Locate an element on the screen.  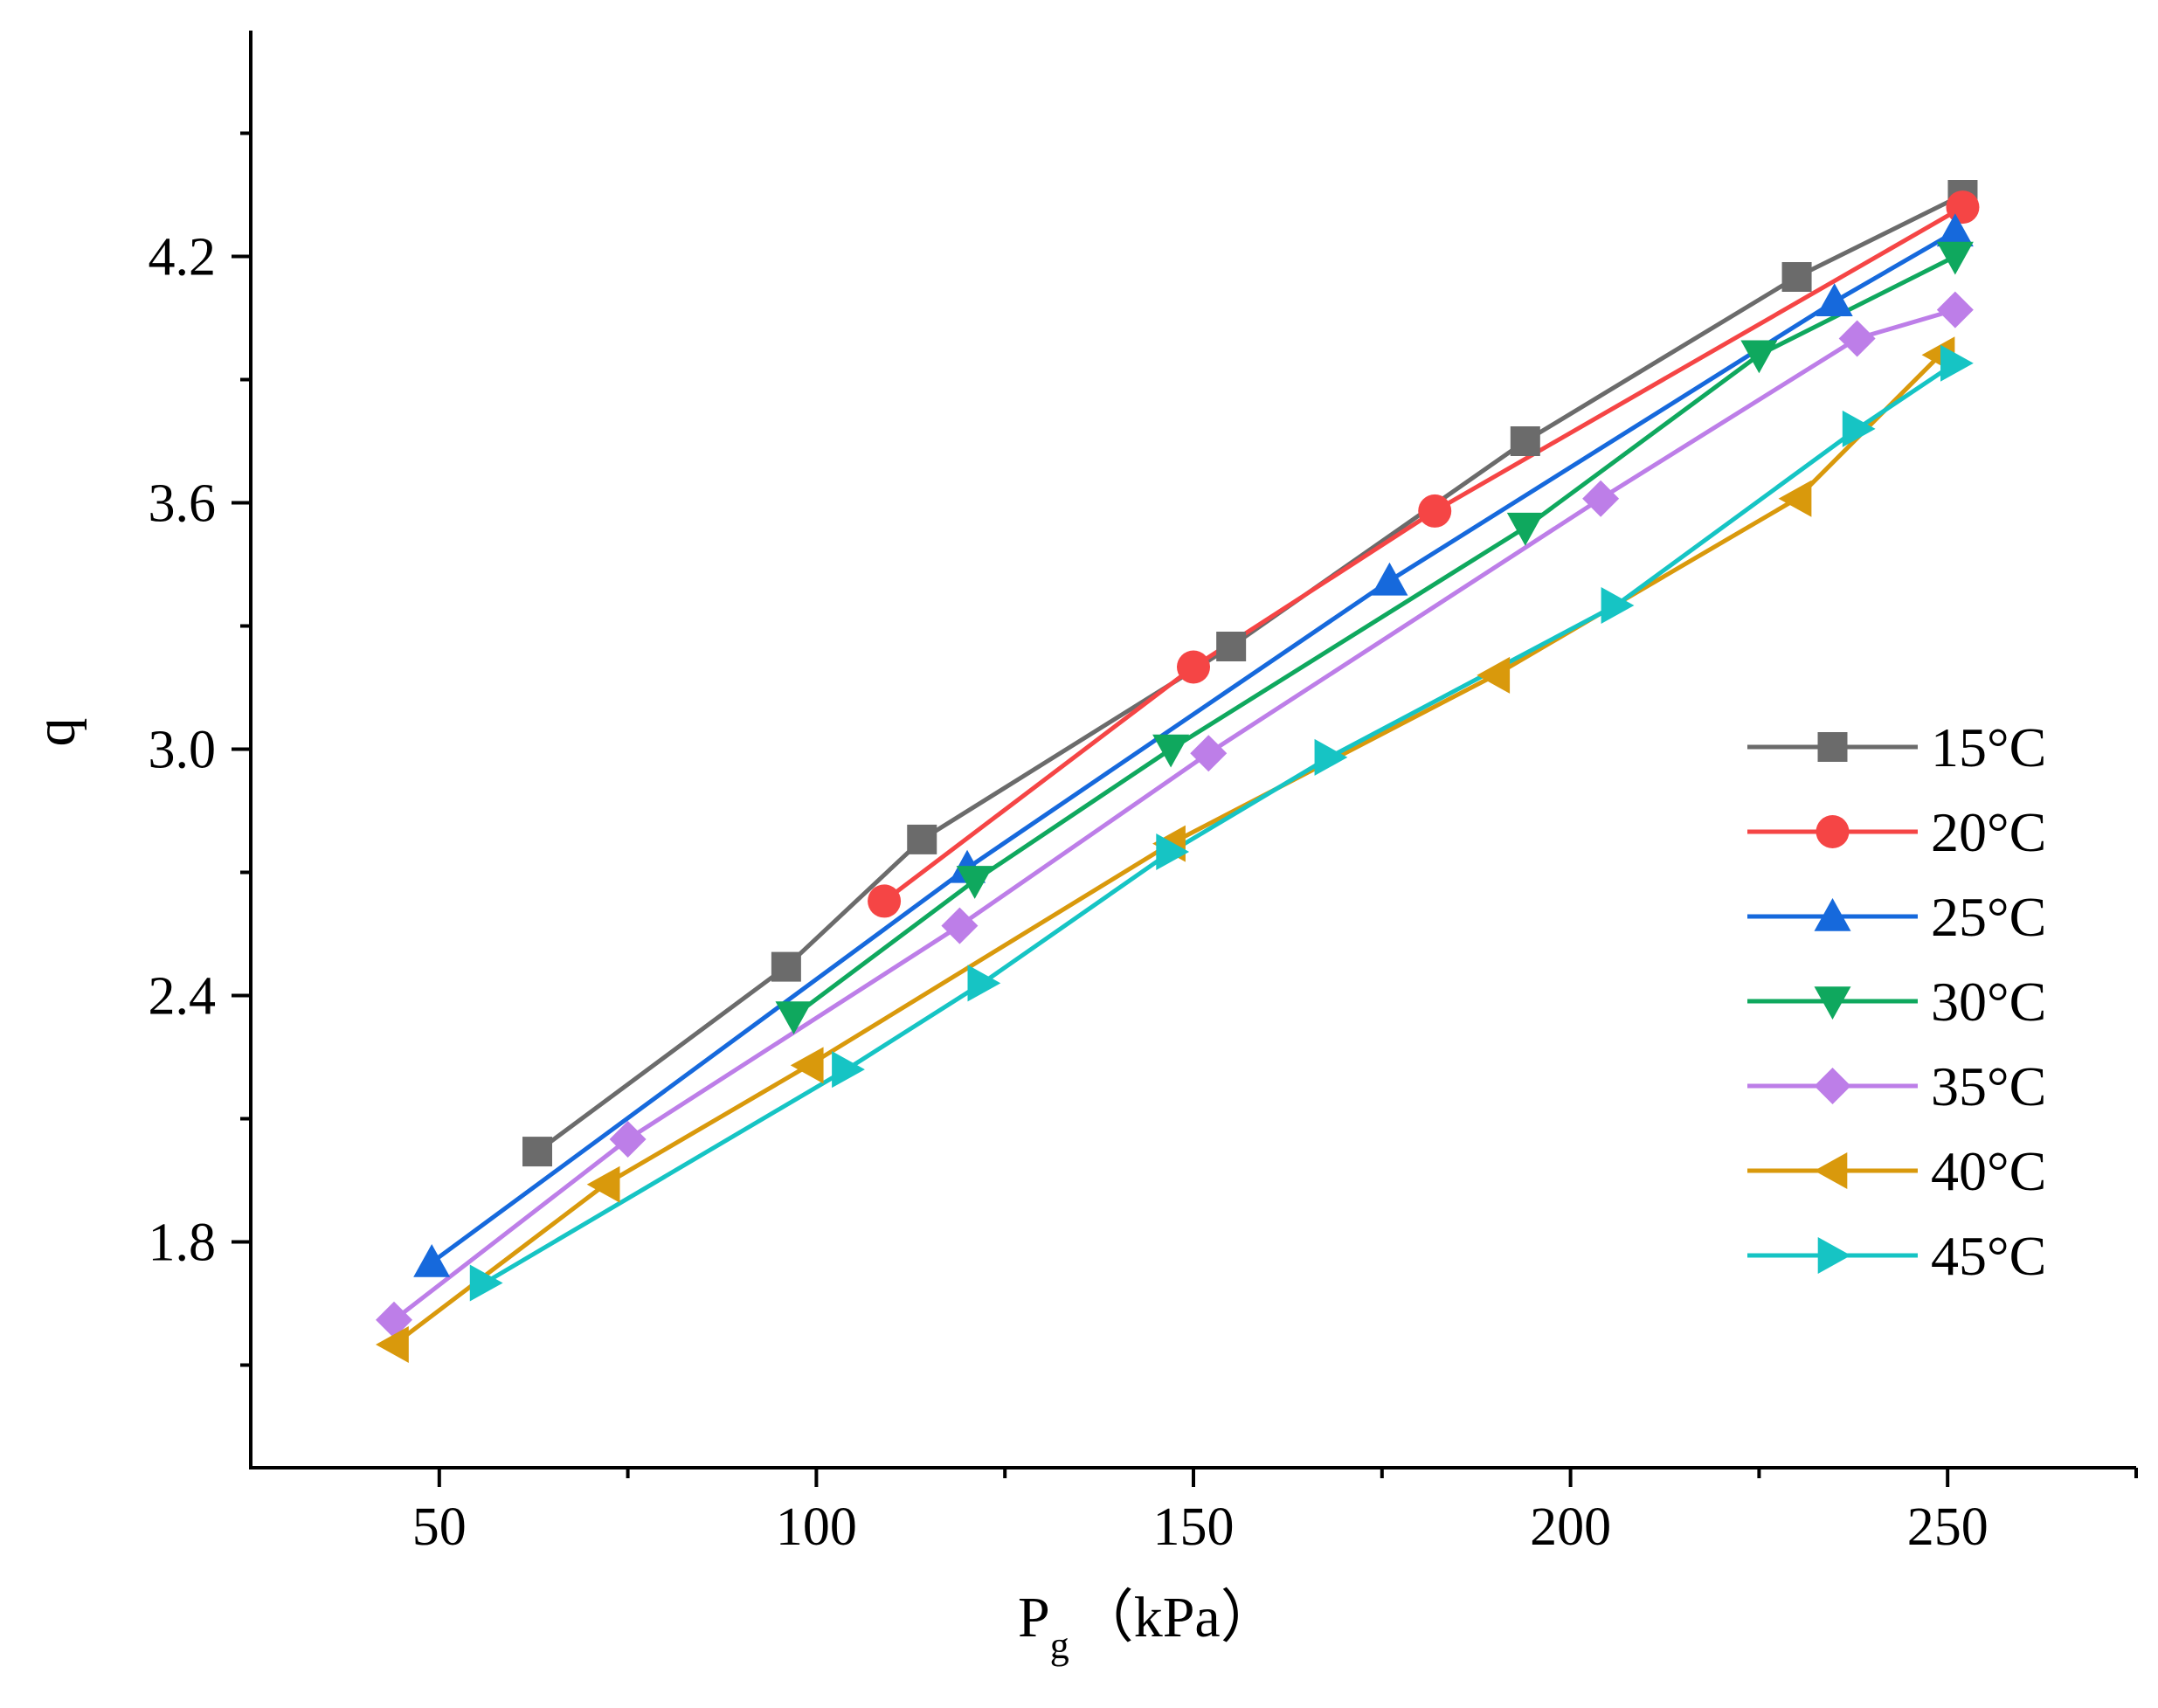
legend-item: 40°C is located at coordinates (1897, 1171).